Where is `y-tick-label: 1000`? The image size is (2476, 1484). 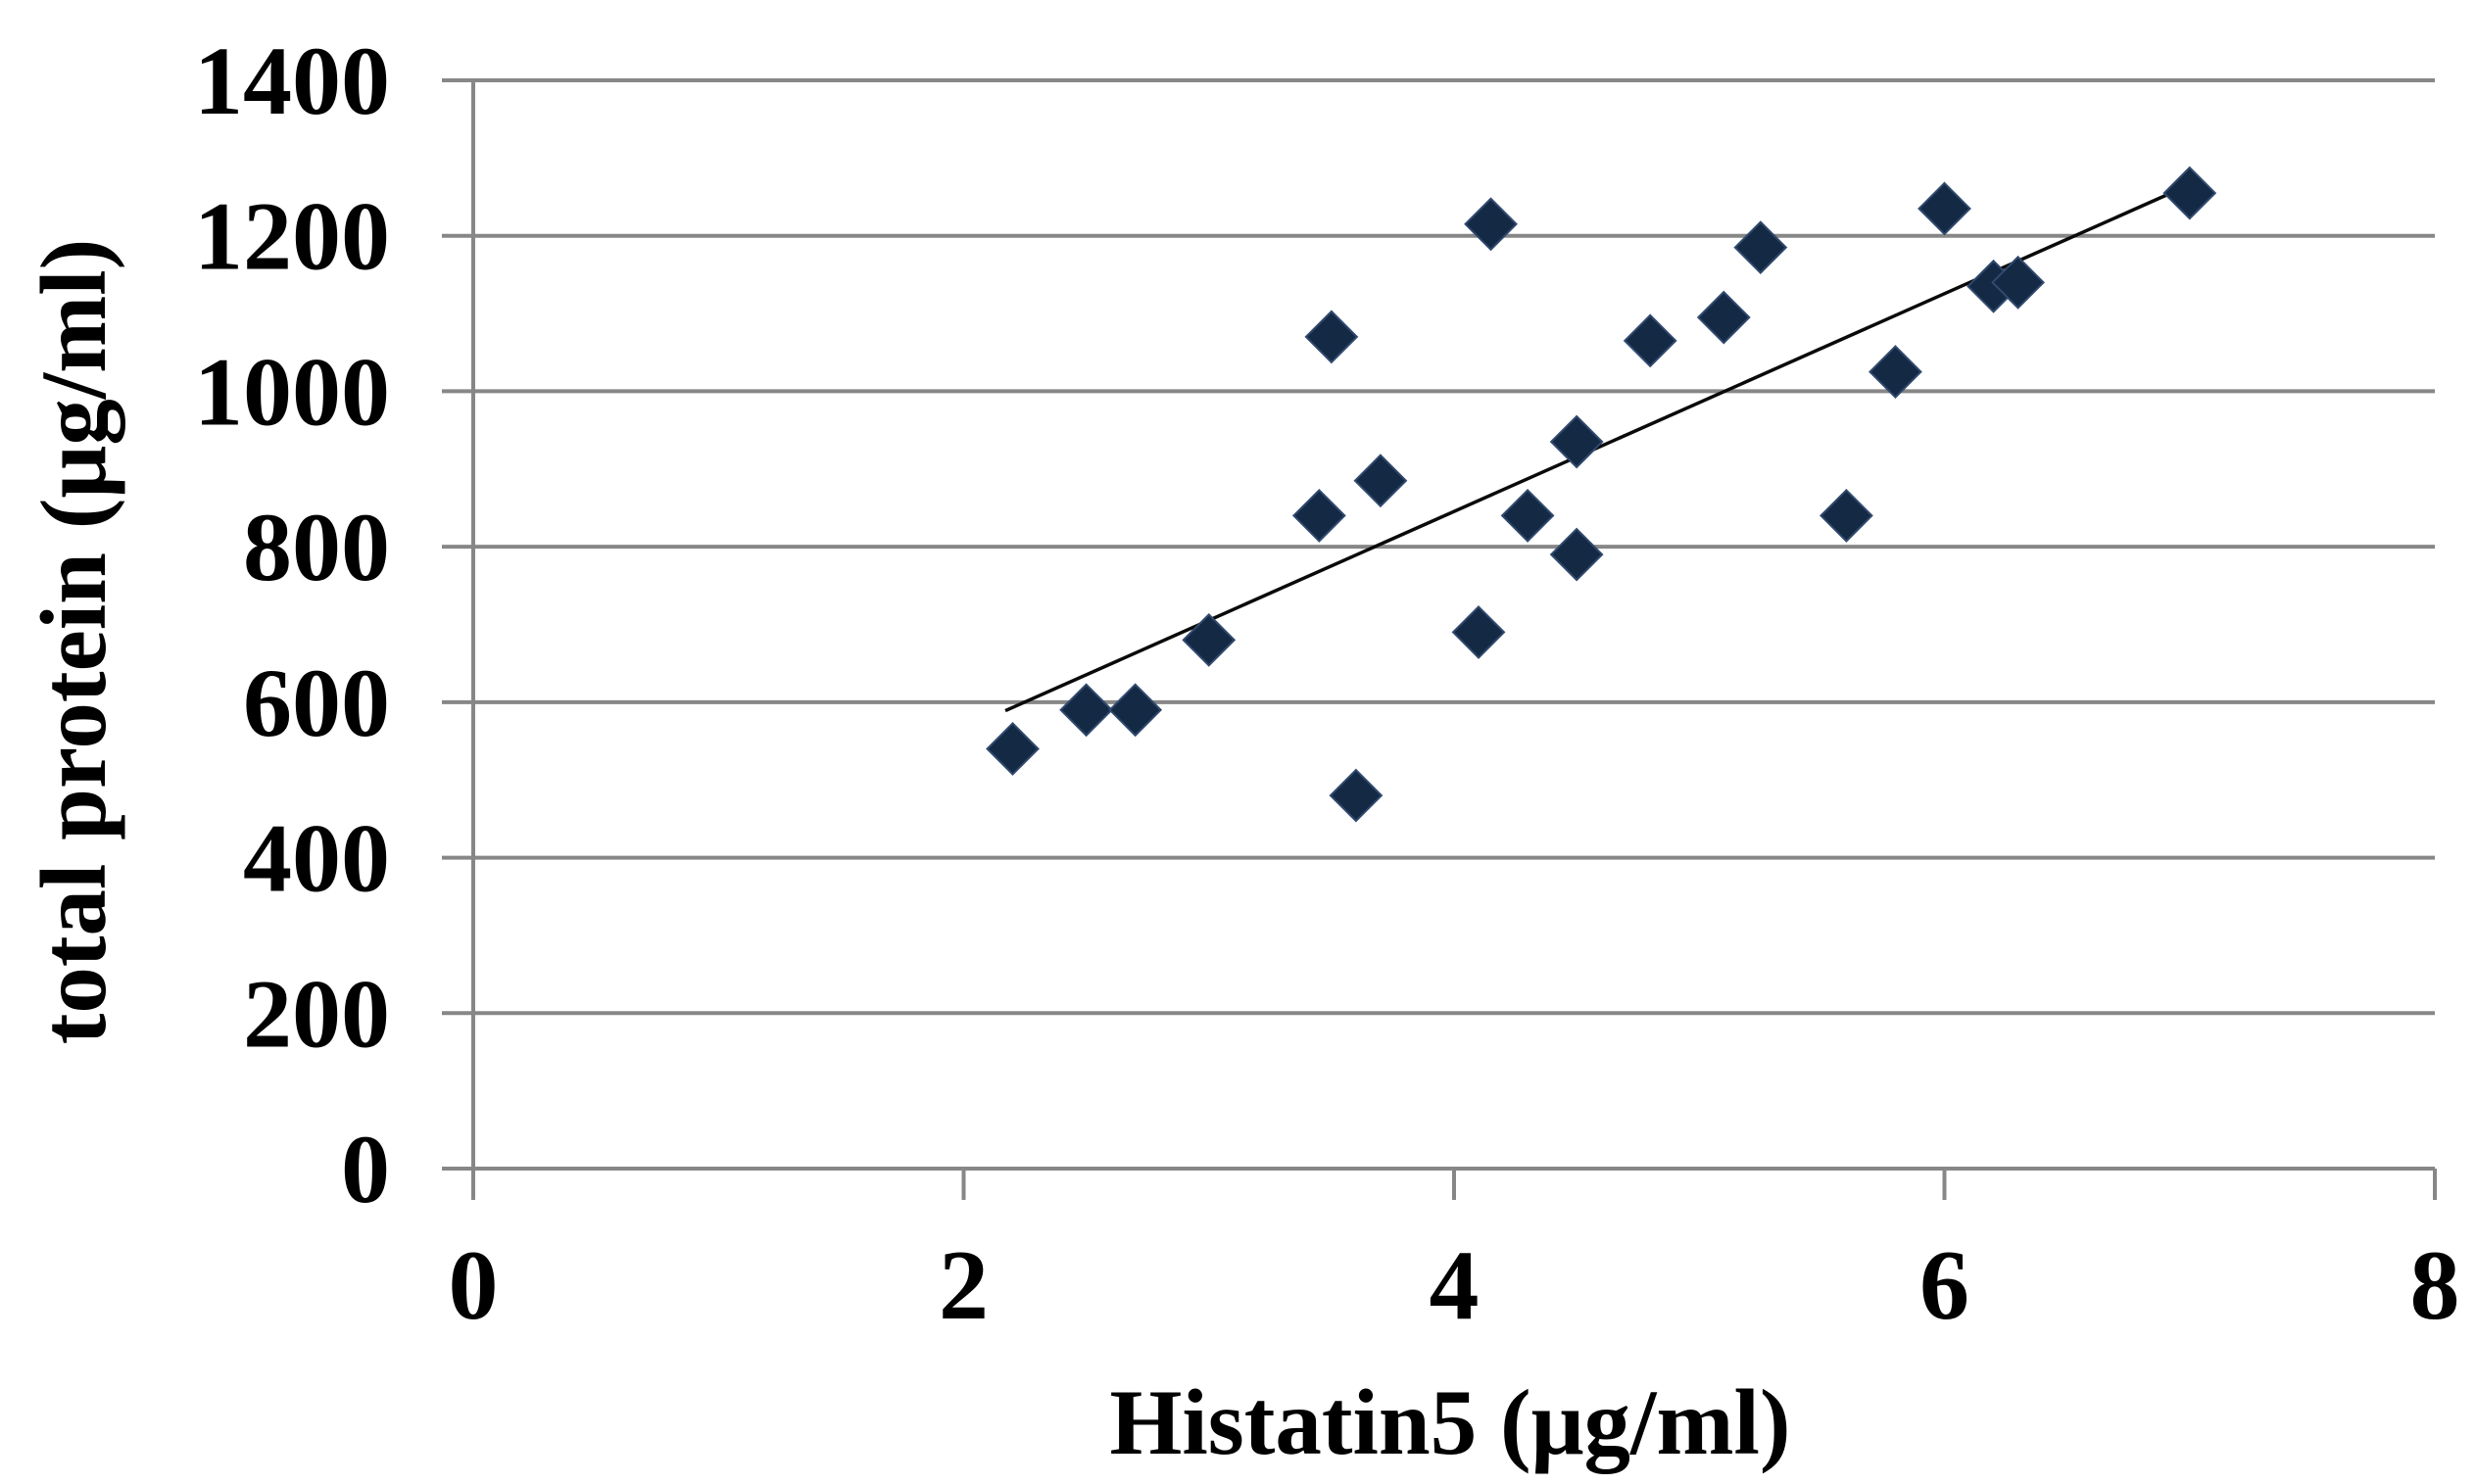 y-tick-label: 1000 is located at coordinates (292, 391).